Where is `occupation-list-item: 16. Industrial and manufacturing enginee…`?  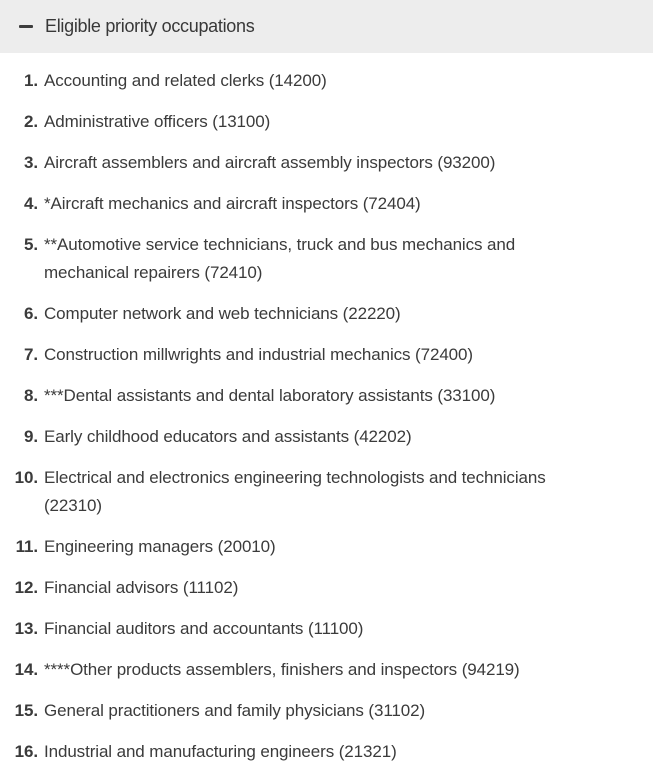
occupation-list-item: 16. Industrial and manufacturing enginee… is located at coordinates (326, 752).